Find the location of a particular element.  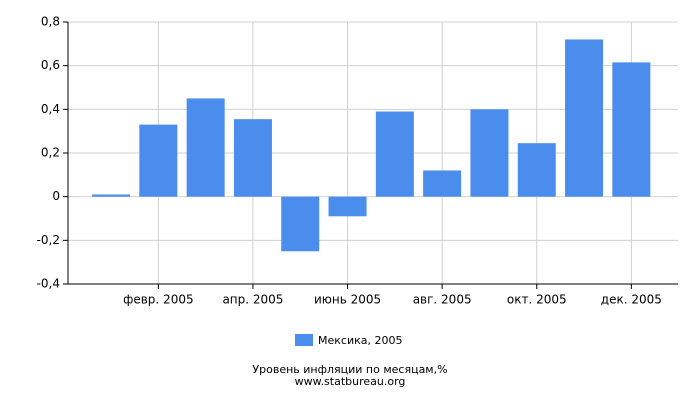

chart-caption: Уровень инфляции по месяцам,% is located at coordinates (349, 369).